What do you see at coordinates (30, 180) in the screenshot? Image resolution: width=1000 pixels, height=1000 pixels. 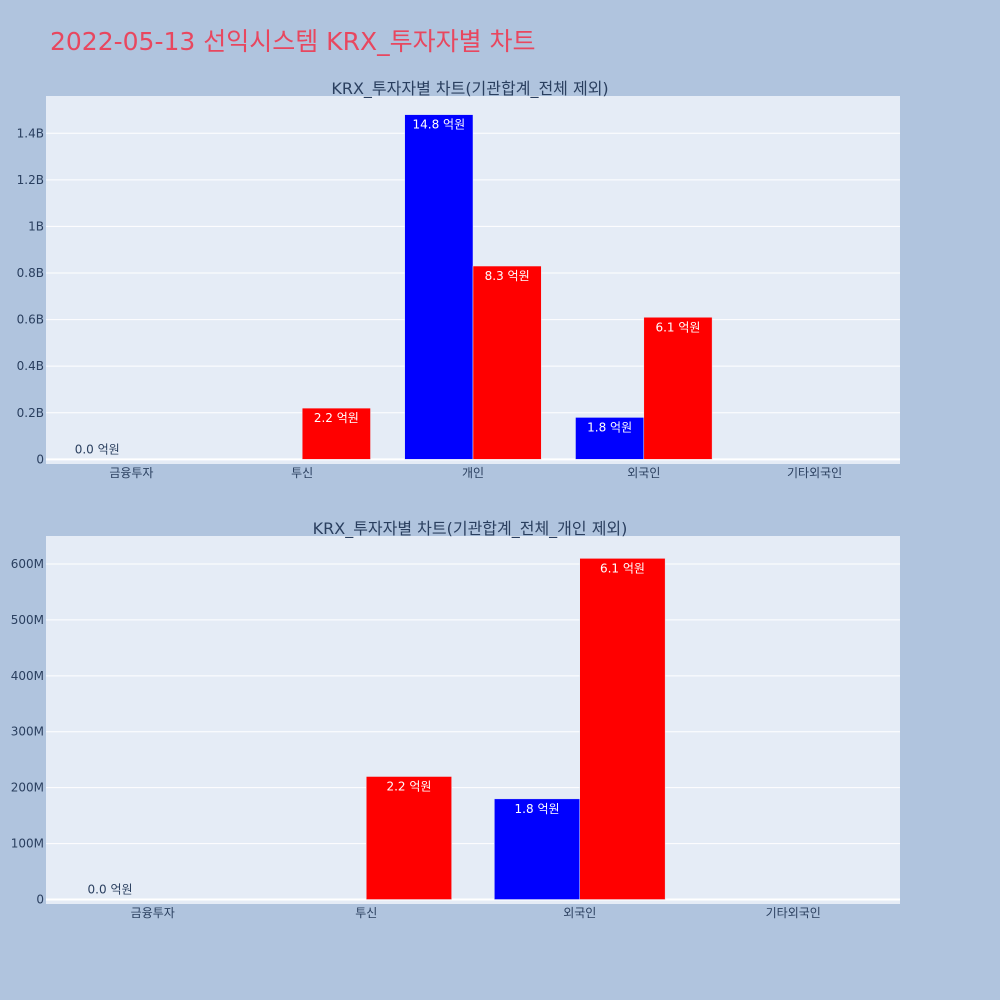 I see `y-tick-label: 1.2B` at bounding box center [30, 180].